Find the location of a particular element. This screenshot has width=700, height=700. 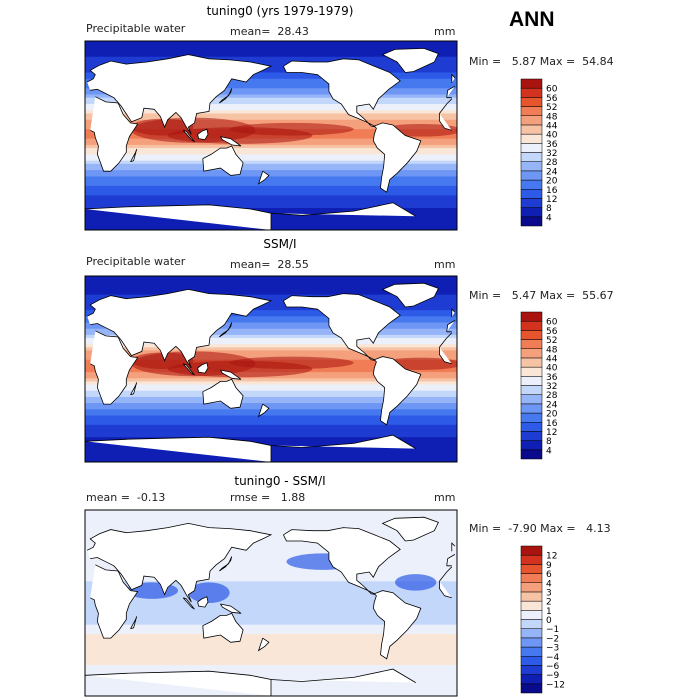

map-frame-diff is located at coordinates (271, 603).